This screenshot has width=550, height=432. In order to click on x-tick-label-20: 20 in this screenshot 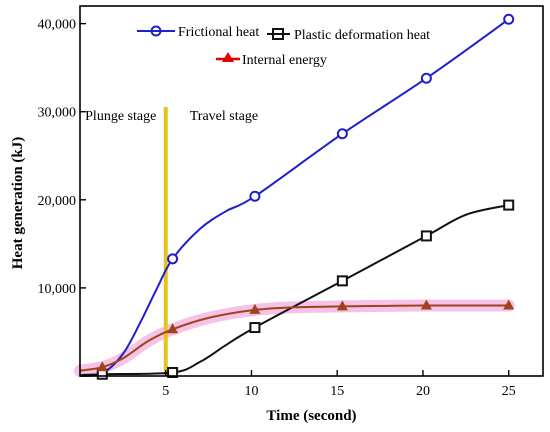, I will do `click(423, 391)`.